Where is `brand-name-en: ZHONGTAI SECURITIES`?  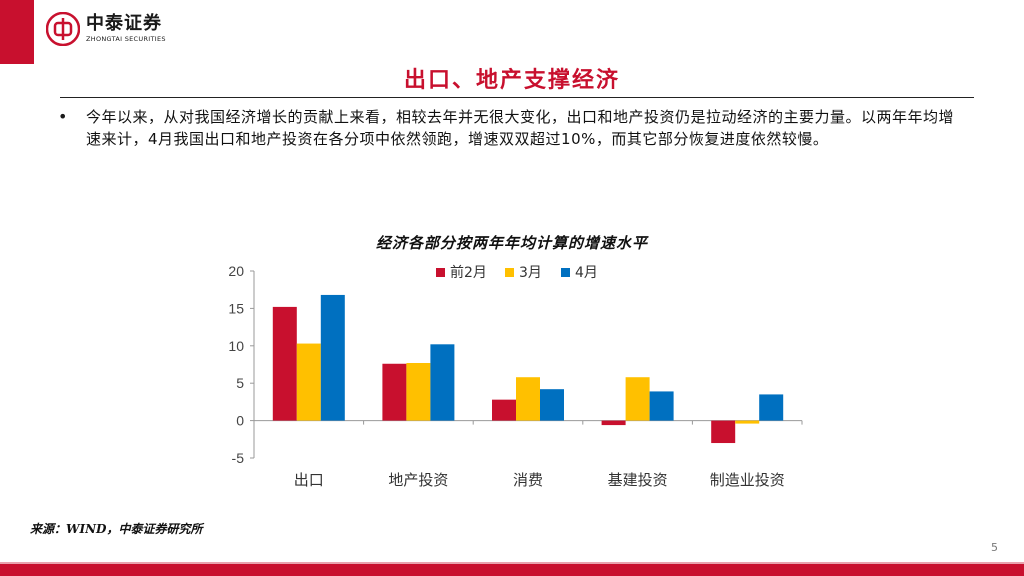
brand-name-en: ZHONGTAI SECURITIES is located at coordinates (126, 39).